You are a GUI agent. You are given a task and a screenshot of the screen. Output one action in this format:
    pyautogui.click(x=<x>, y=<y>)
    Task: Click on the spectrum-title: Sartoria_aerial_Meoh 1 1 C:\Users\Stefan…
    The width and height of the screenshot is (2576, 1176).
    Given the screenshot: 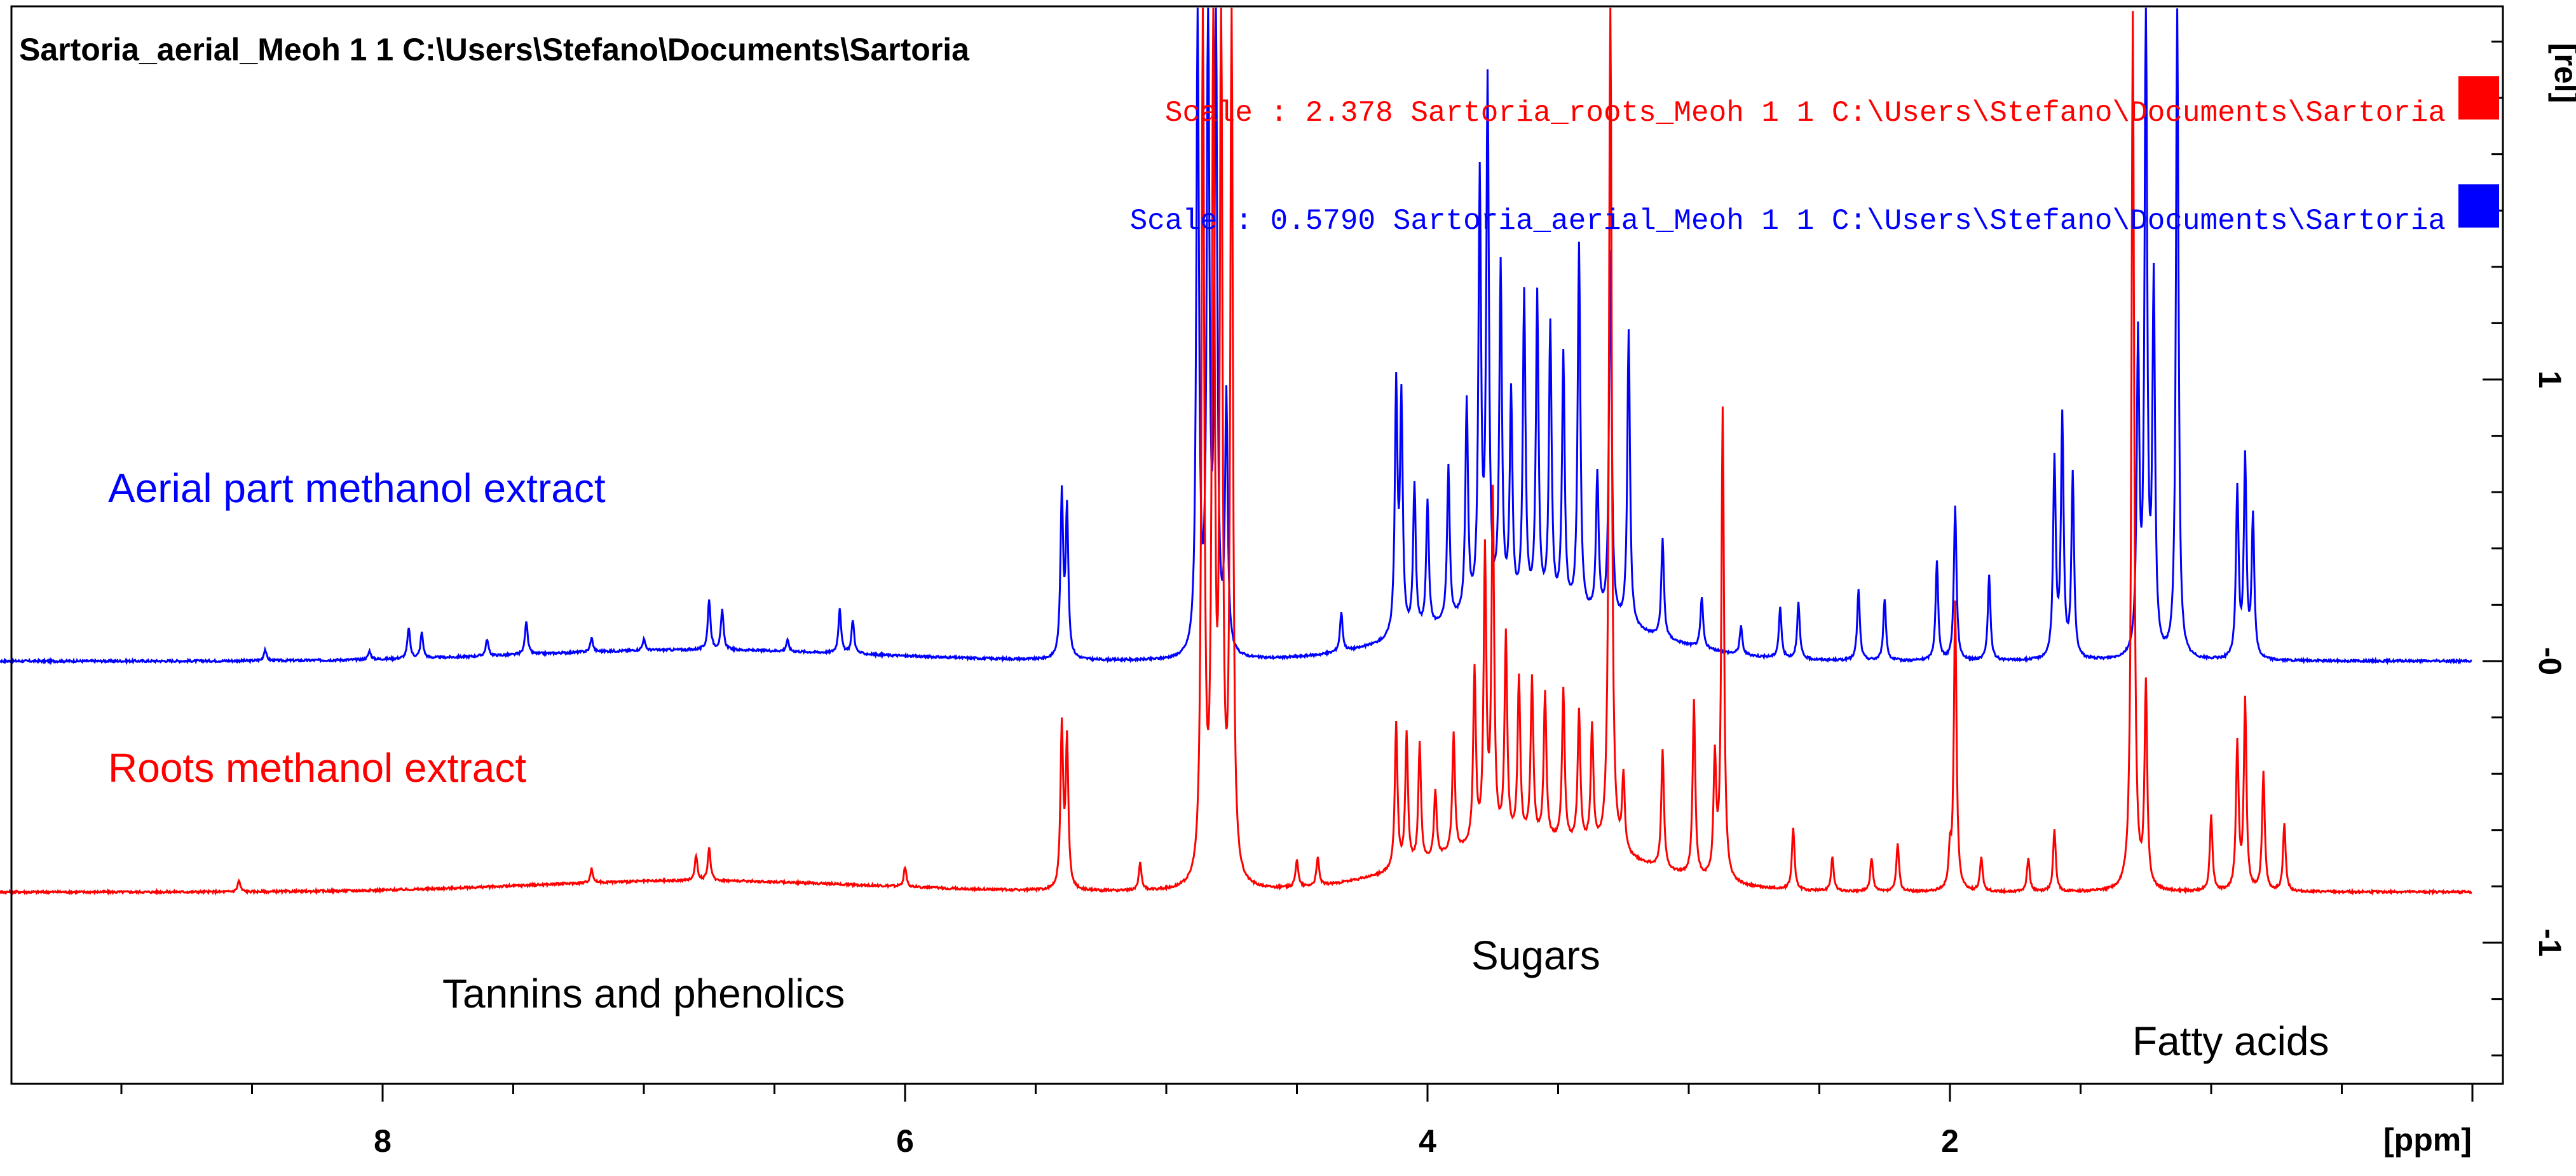 What is the action you would take?
    pyautogui.click(x=494, y=49)
    